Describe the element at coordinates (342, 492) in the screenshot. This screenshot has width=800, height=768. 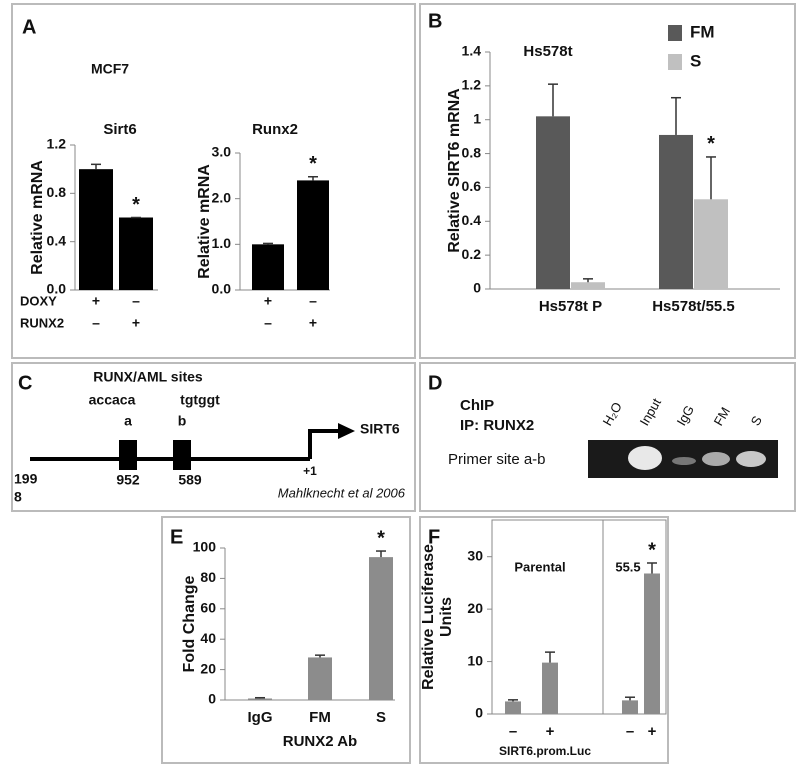
I see `citation: Mahlknecht et al 2006` at that location.